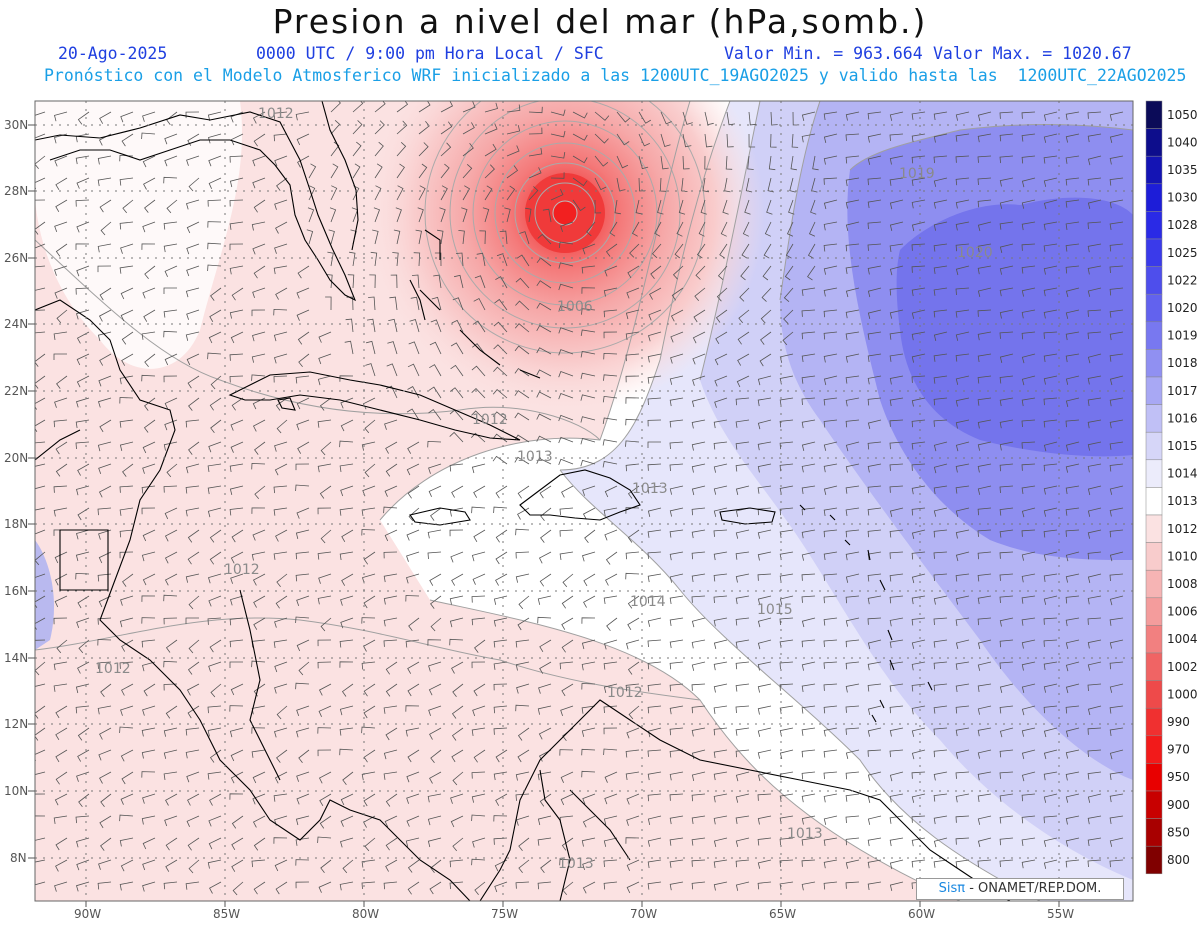 Image resolution: width=1200 pixels, height=927 pixels. Describe the element at coordinates (504, 914) in the screenshot. I see `lon-label: 75W` at that location.